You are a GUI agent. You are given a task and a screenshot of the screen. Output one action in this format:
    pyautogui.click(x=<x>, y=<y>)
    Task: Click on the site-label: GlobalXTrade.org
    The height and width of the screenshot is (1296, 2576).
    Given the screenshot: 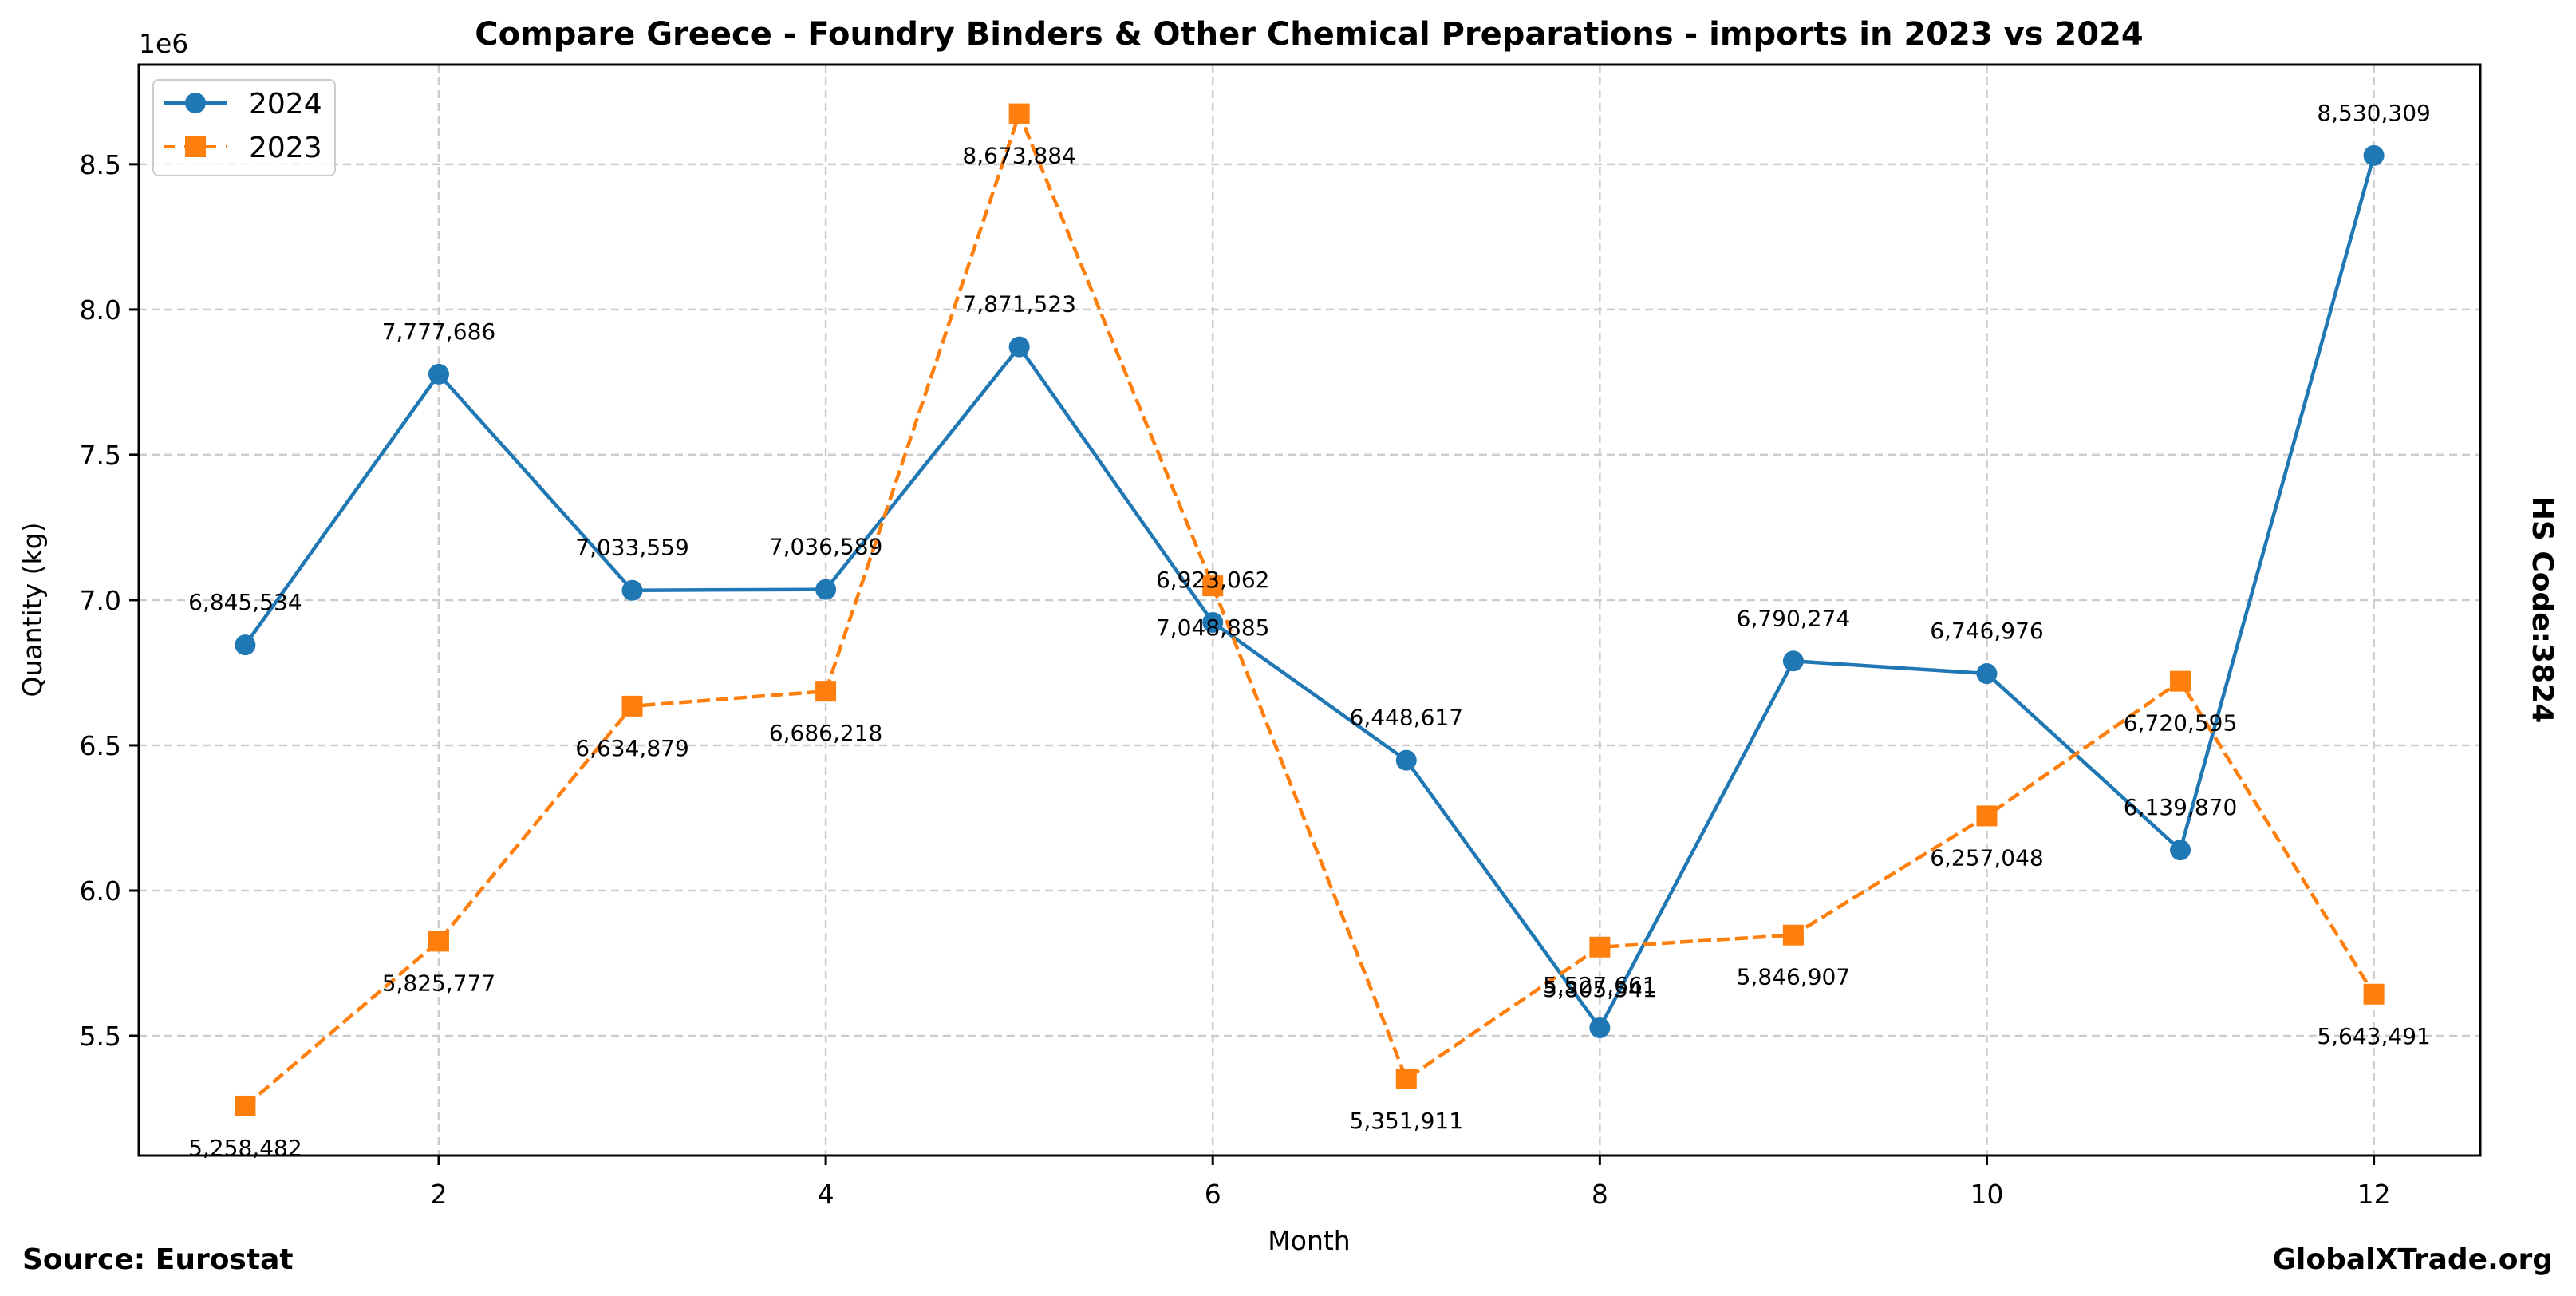 What is the action you would take?
    pyautogui.click(x=2412, y=1260)
    